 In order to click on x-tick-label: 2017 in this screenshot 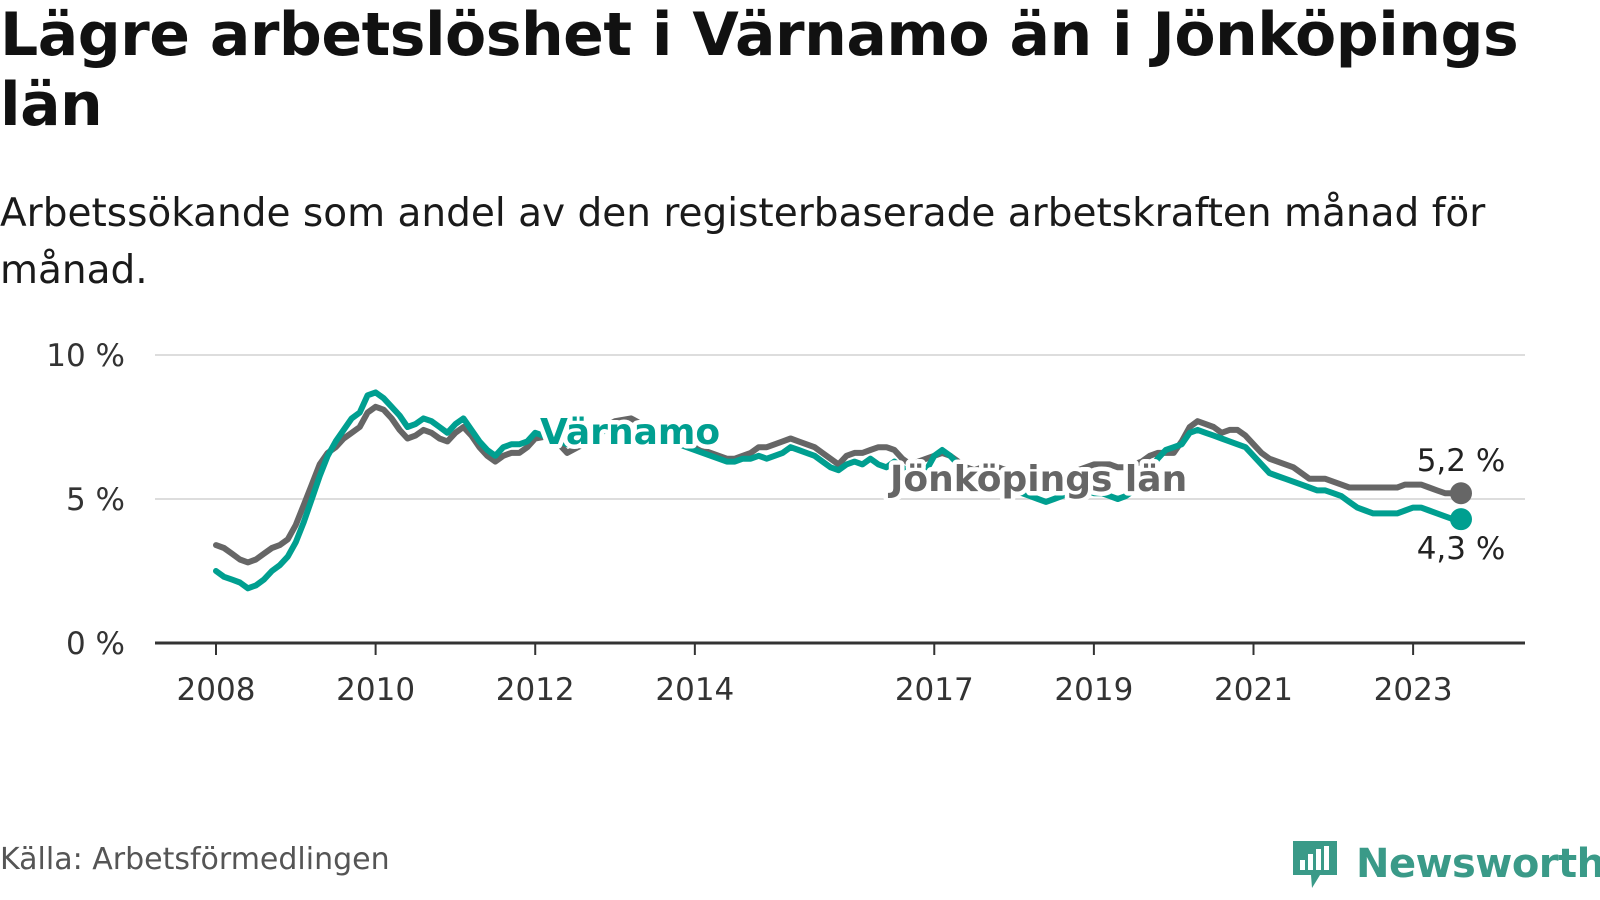, I will do `click(934, 690)`.